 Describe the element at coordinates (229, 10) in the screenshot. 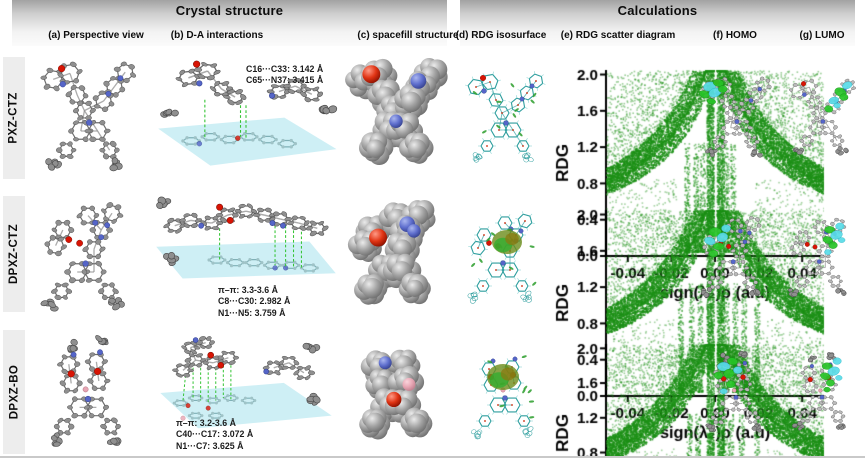

I see `crystal-structure-title: Crystal structure` at that location.